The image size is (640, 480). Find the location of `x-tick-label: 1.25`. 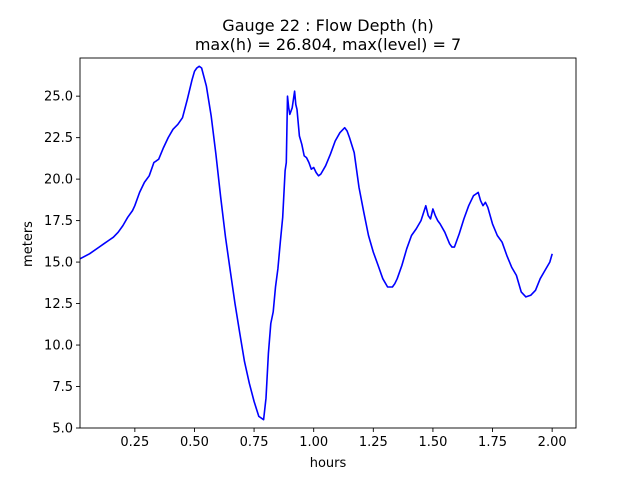

x-tick-label: 1.25 is located at coordinates (373, 442).